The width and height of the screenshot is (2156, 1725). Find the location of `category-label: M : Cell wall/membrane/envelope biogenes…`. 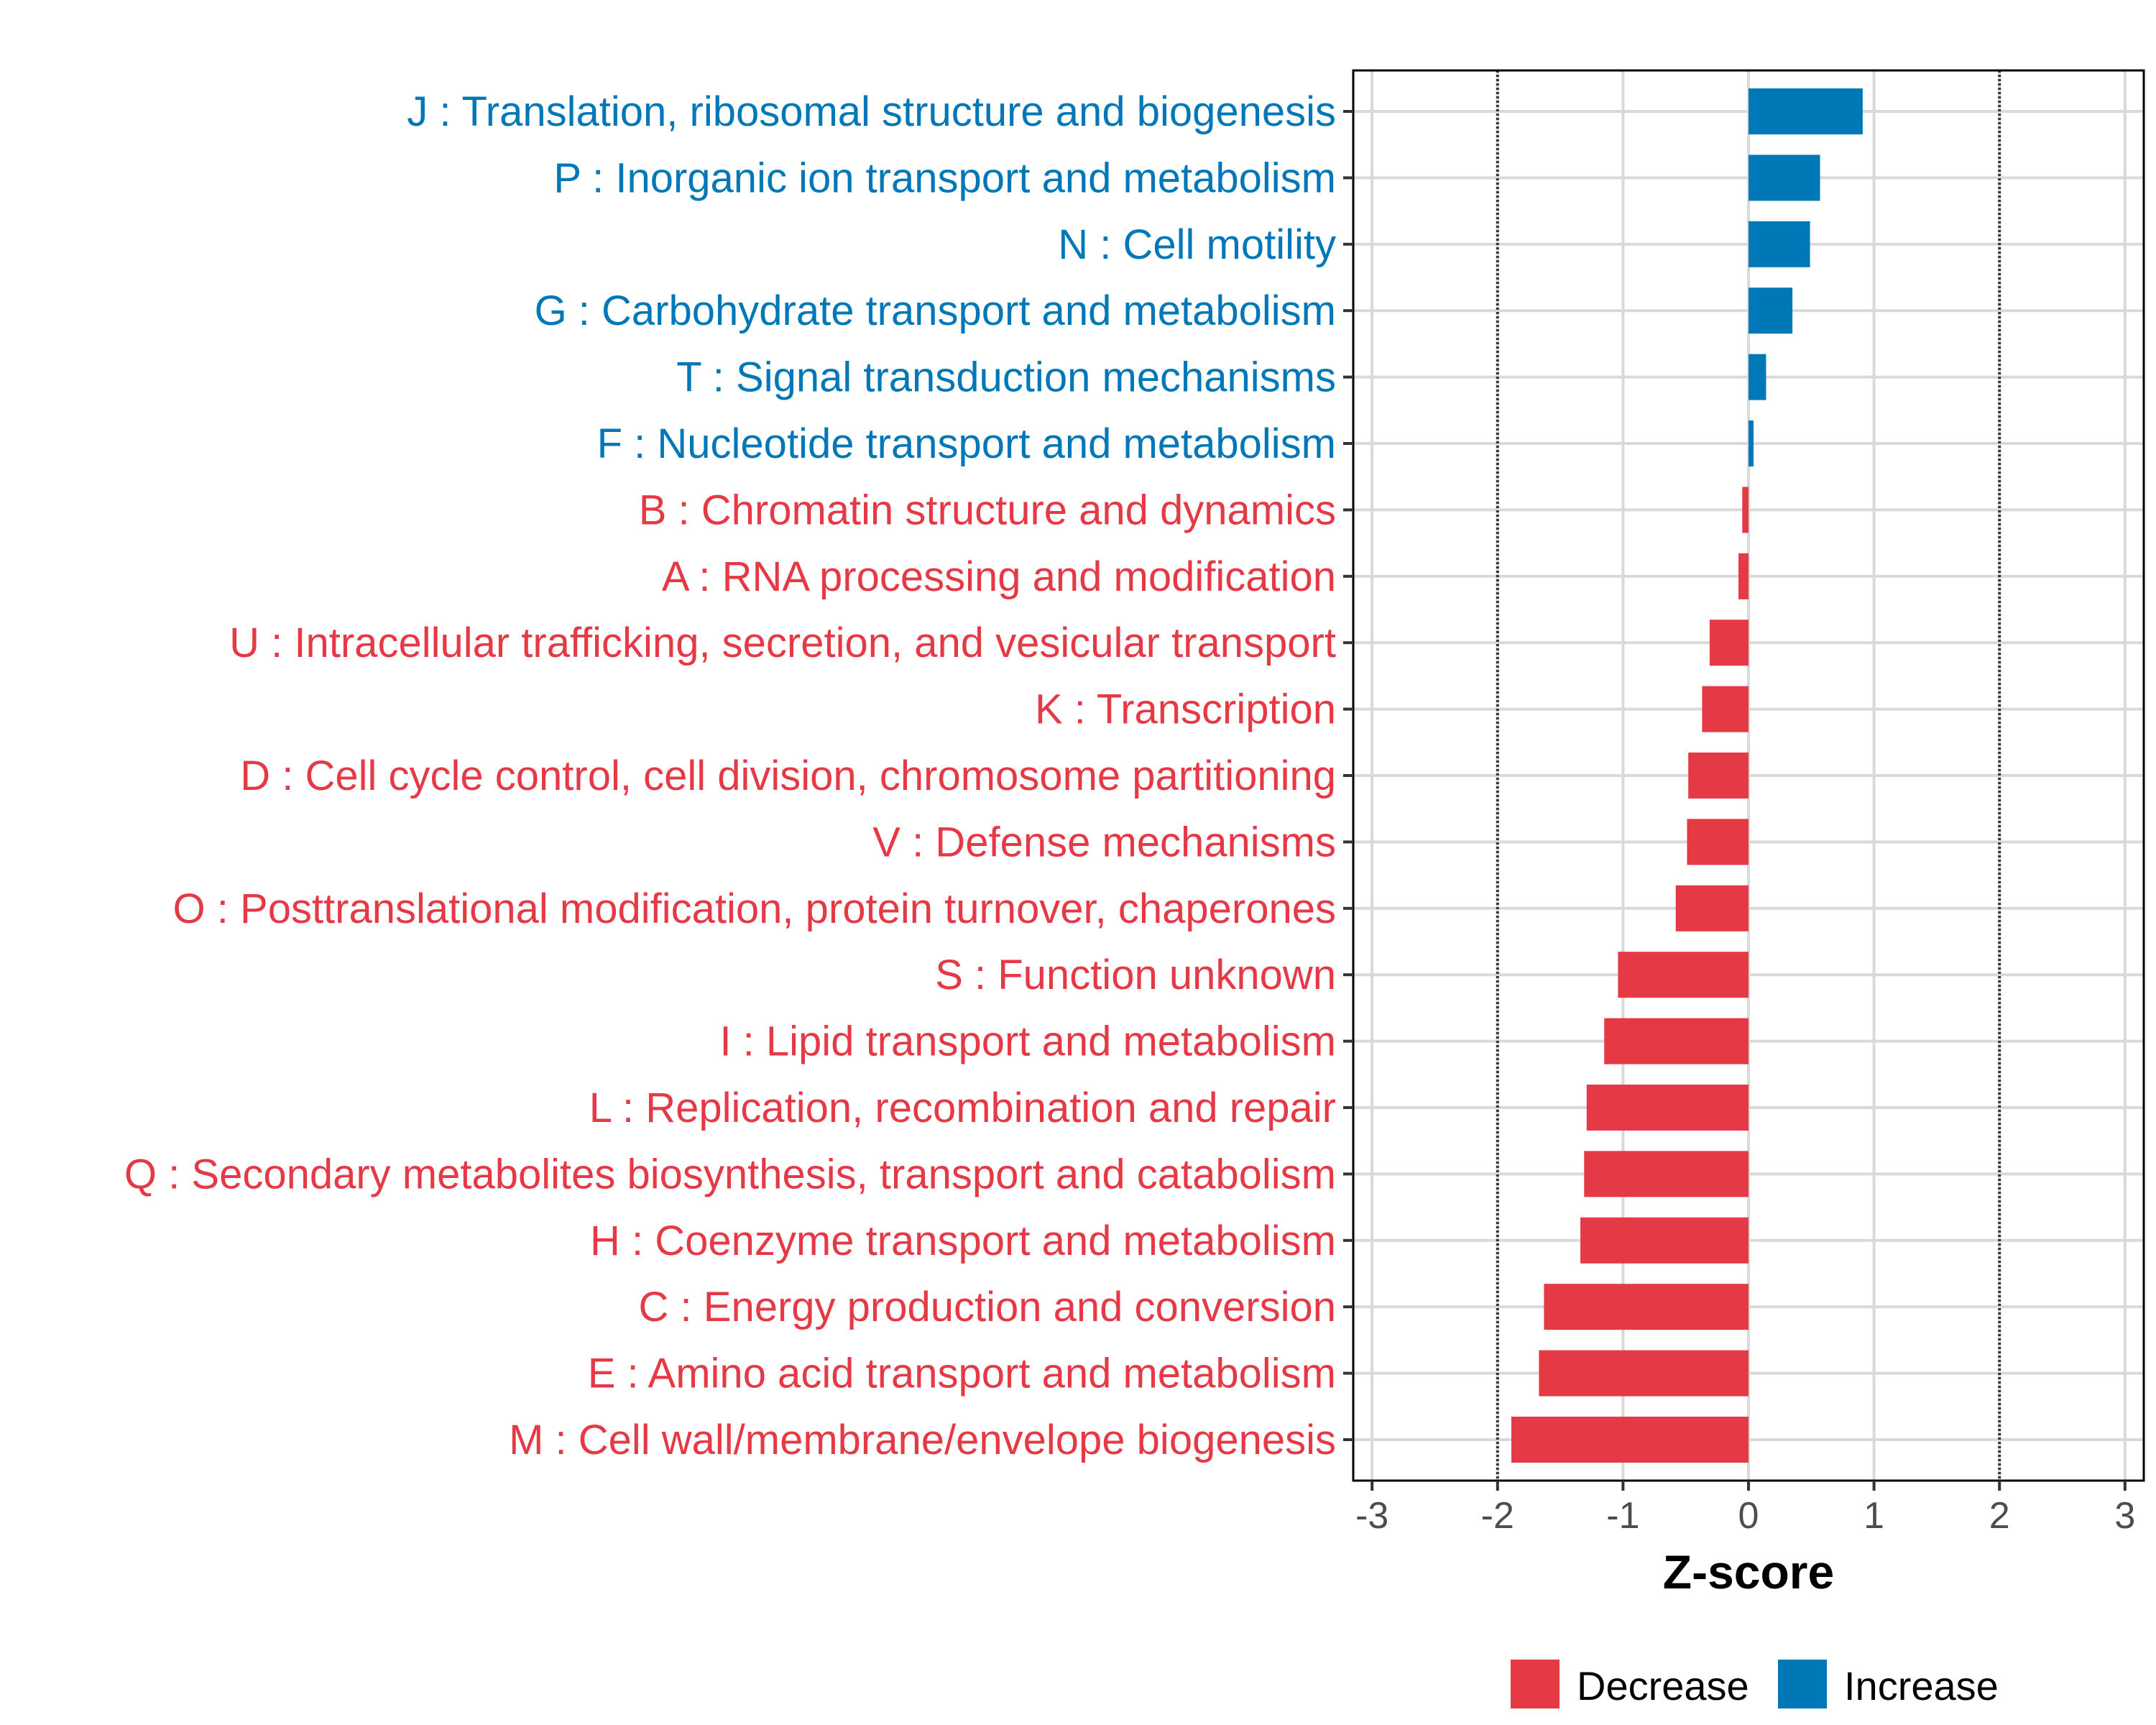

category-label: M : Cell wall/membrane/envelope biogenes… is located at coordinates (922, 1440).